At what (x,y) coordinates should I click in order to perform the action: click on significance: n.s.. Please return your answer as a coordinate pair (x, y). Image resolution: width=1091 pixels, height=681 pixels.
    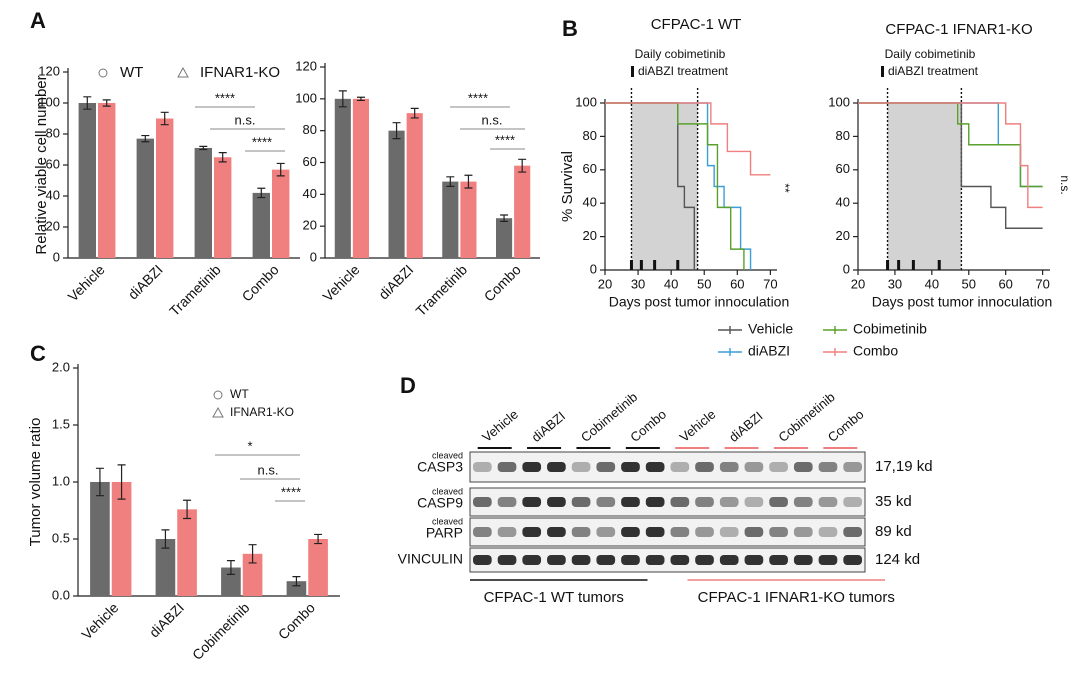
    Looking at the image, I should click on (268, 469).